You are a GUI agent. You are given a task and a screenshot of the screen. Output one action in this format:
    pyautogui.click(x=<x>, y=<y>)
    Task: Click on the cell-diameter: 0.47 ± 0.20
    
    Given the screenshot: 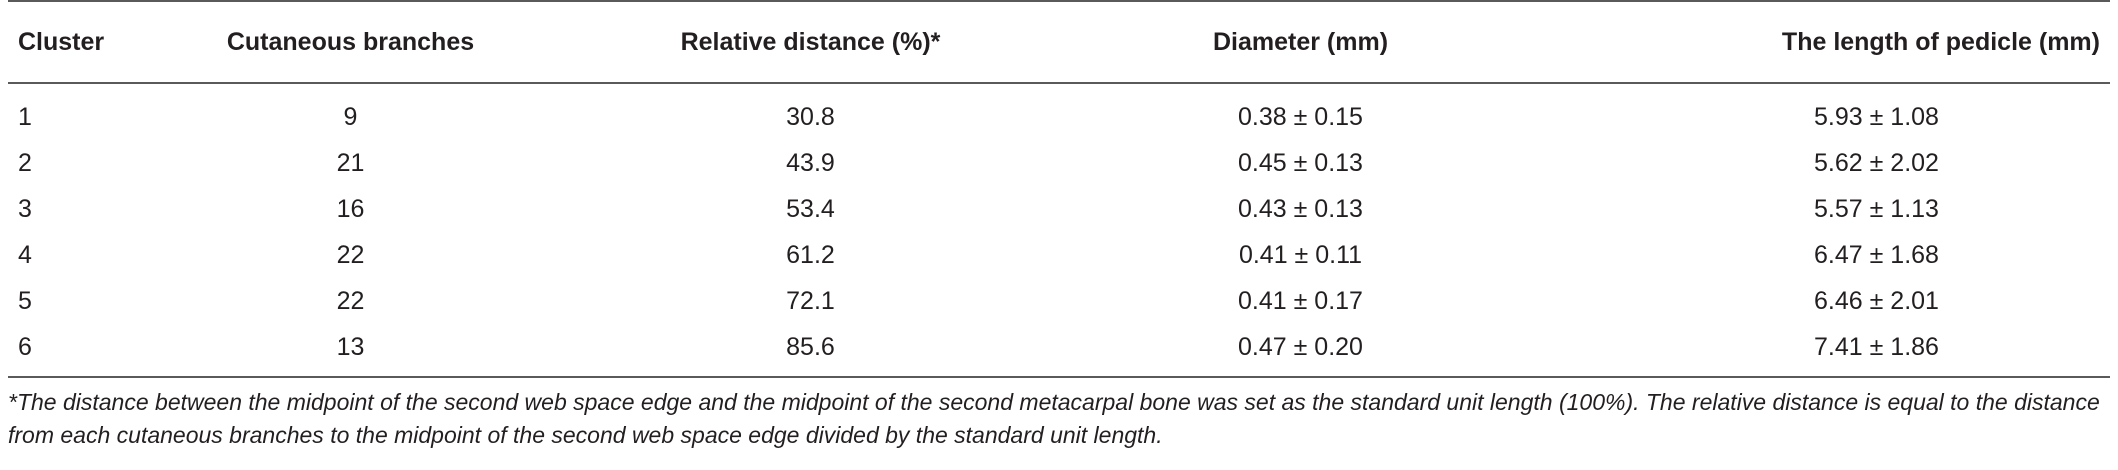 What is the action you would take?
    pyautogui.click(x=1300, y=351)
    